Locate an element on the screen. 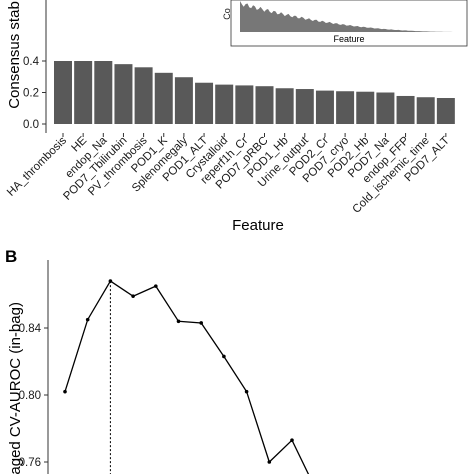  inset-y-axis-title: Co is located at coordinates (227, 14).